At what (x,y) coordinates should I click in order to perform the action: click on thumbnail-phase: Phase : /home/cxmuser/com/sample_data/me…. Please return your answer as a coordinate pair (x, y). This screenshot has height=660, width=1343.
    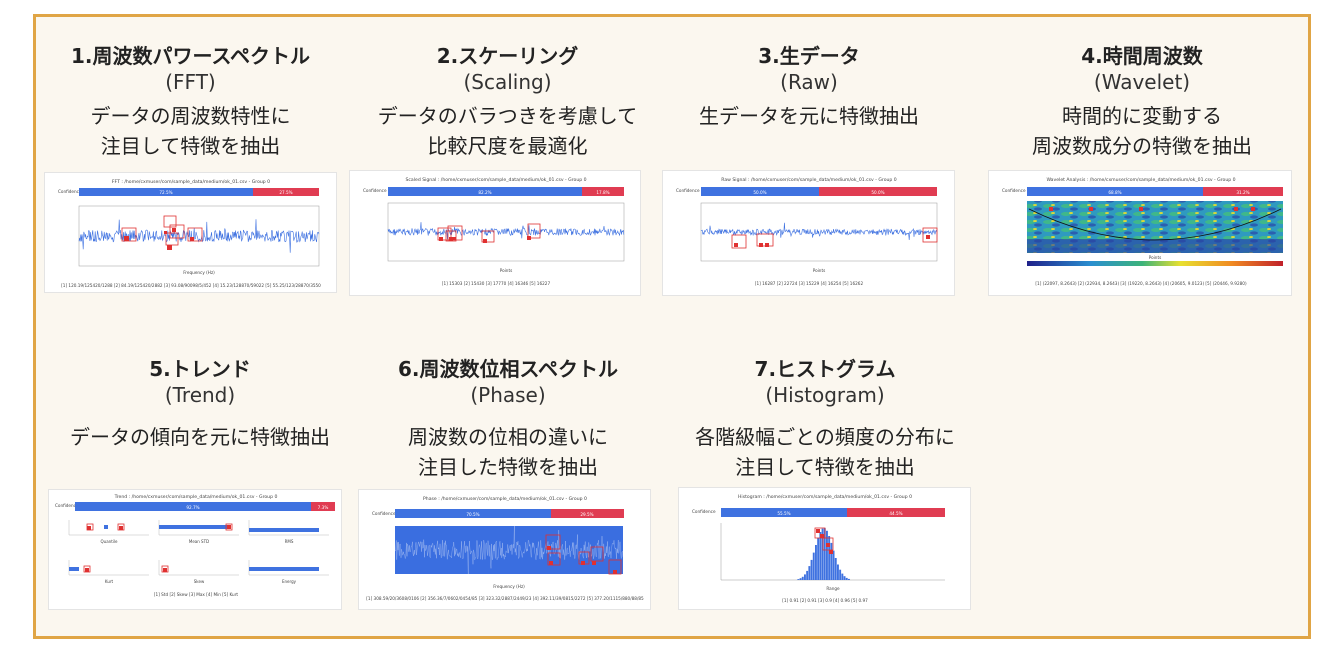
    Looking at the image, I should click on (504, 549).